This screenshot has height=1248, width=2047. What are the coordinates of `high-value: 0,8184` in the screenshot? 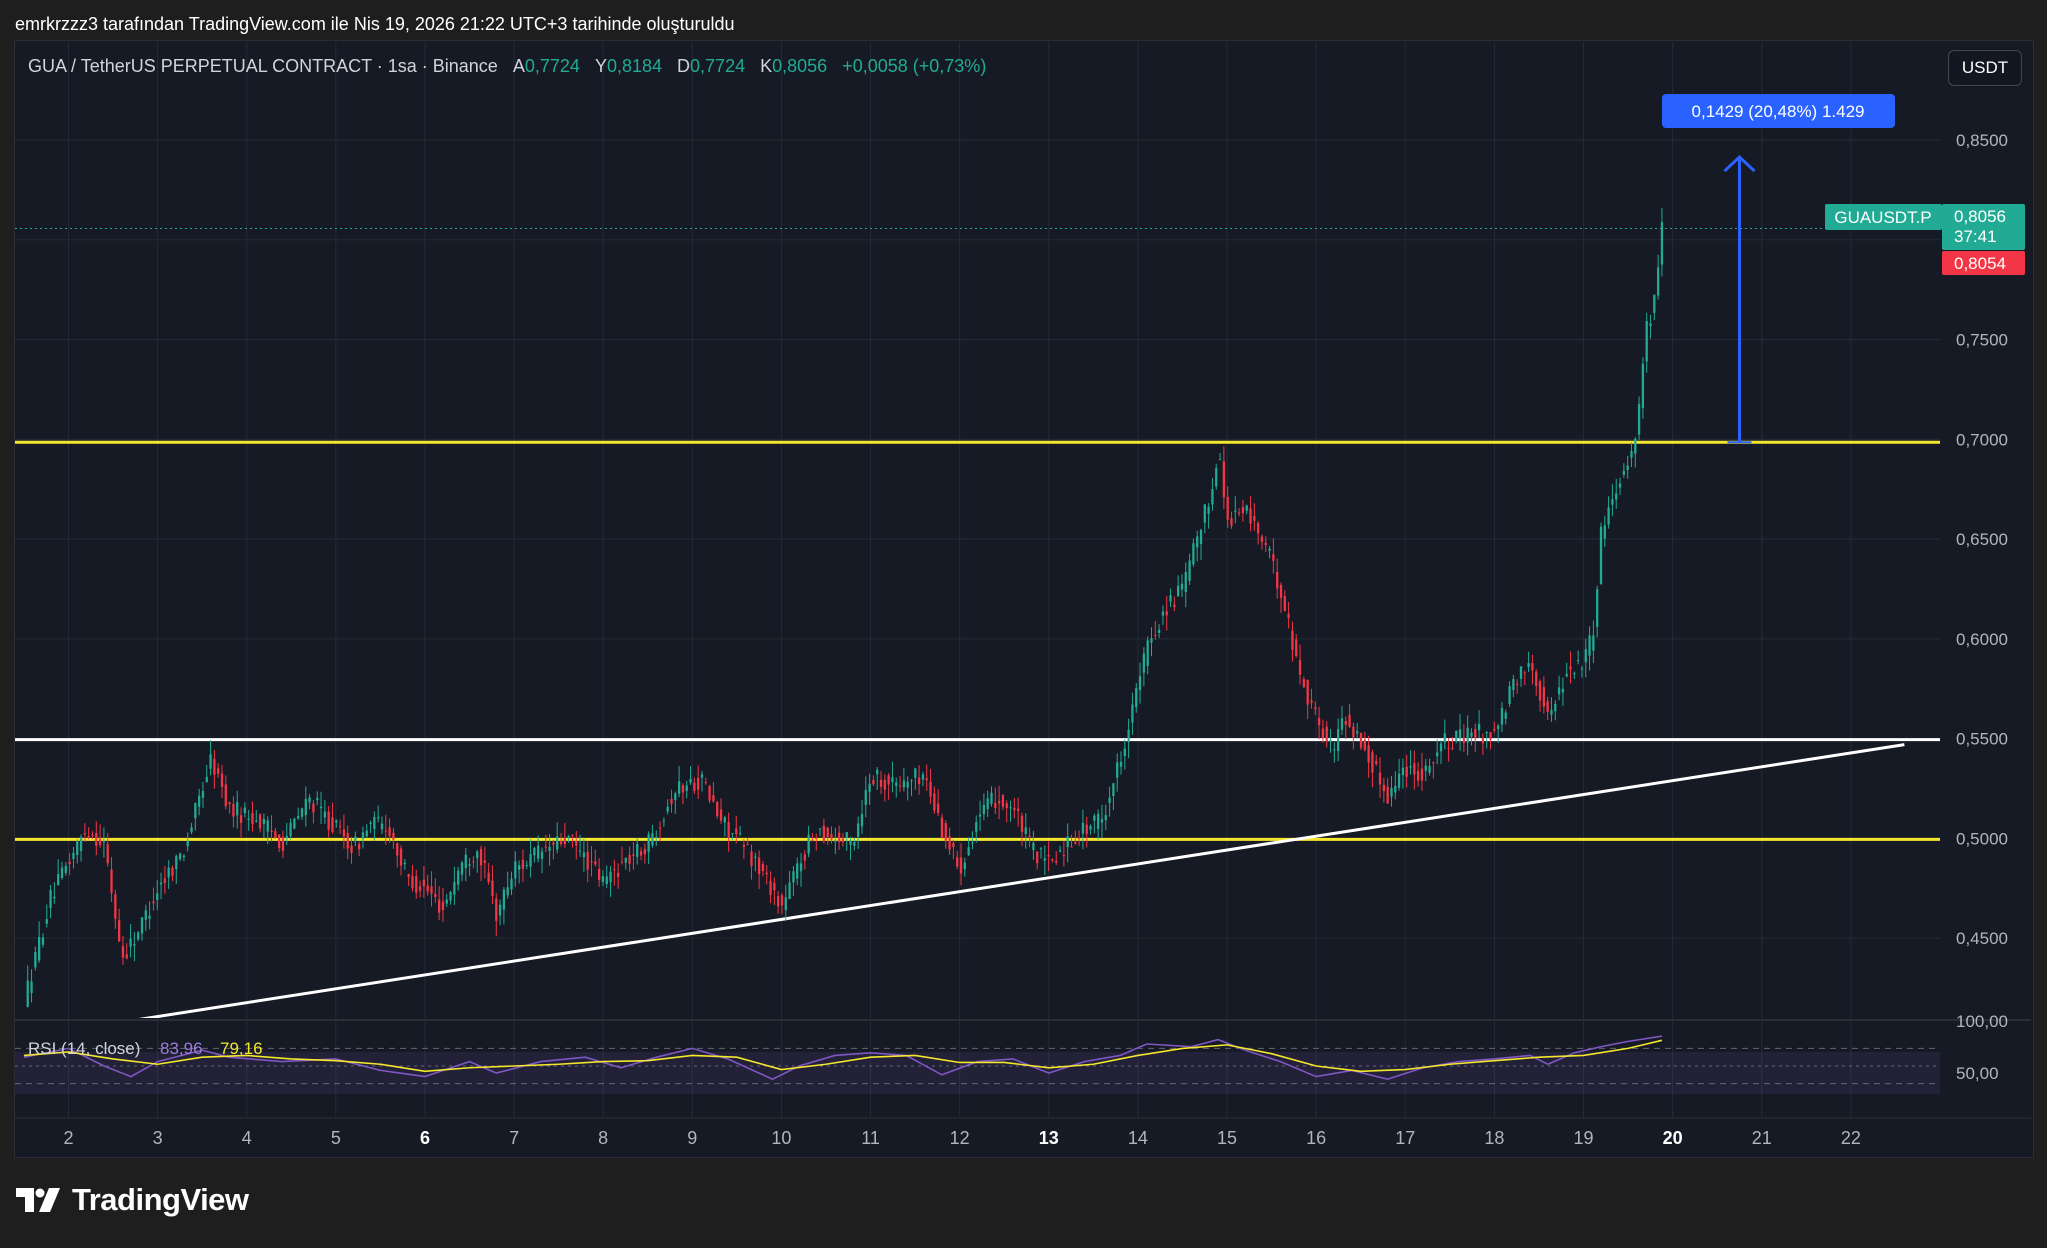 It's located at (634, 66).